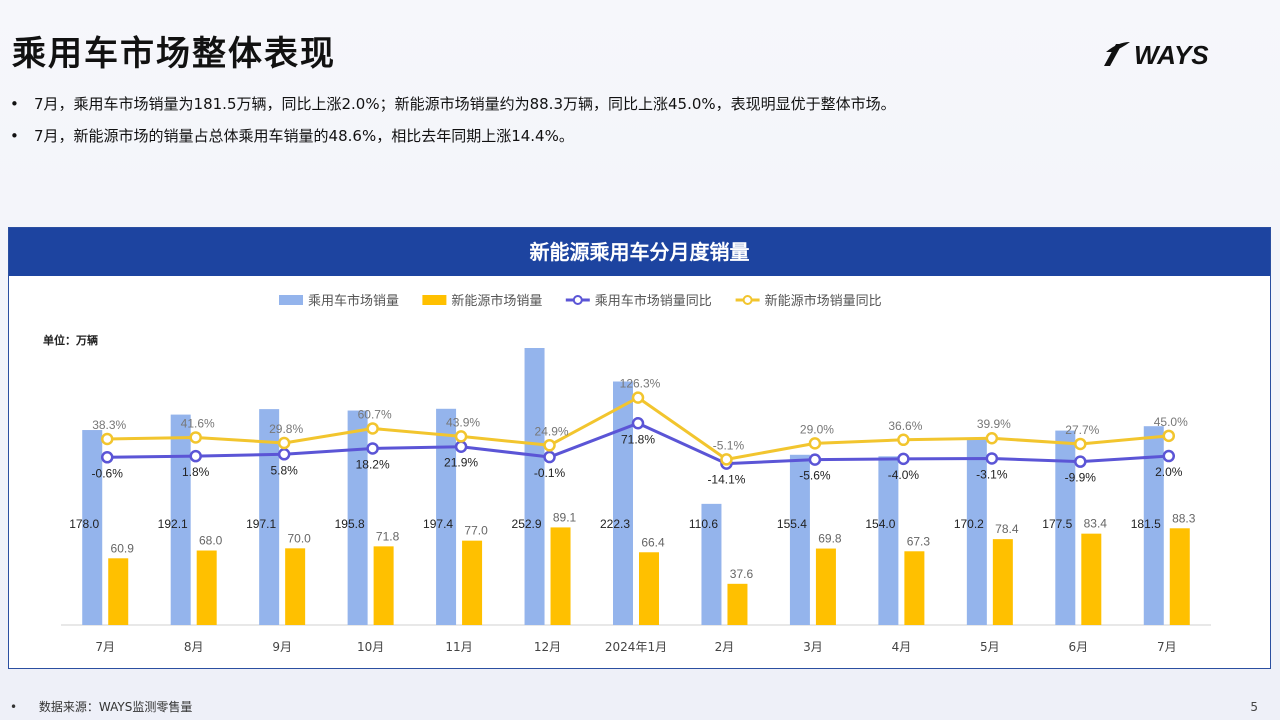  Describe the element at coordinates (990, 647) in the screenshot. I see `x-tick-label: 5月` at that location.